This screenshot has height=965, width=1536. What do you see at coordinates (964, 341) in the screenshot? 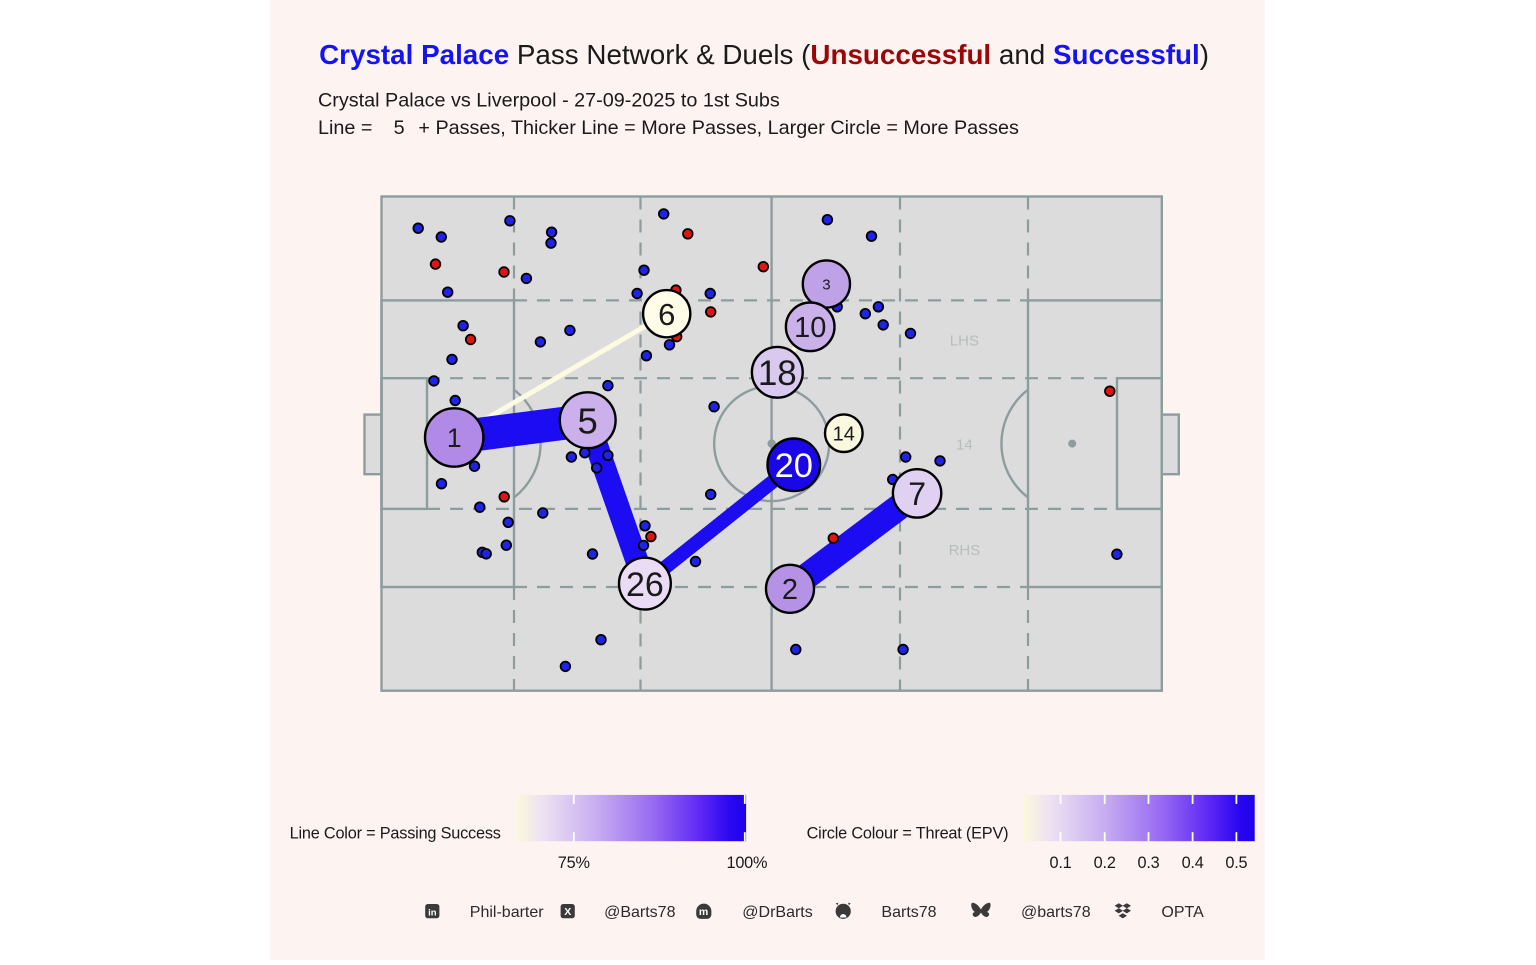
I see `svg-text: LHS` at bounding box center [964, 341].